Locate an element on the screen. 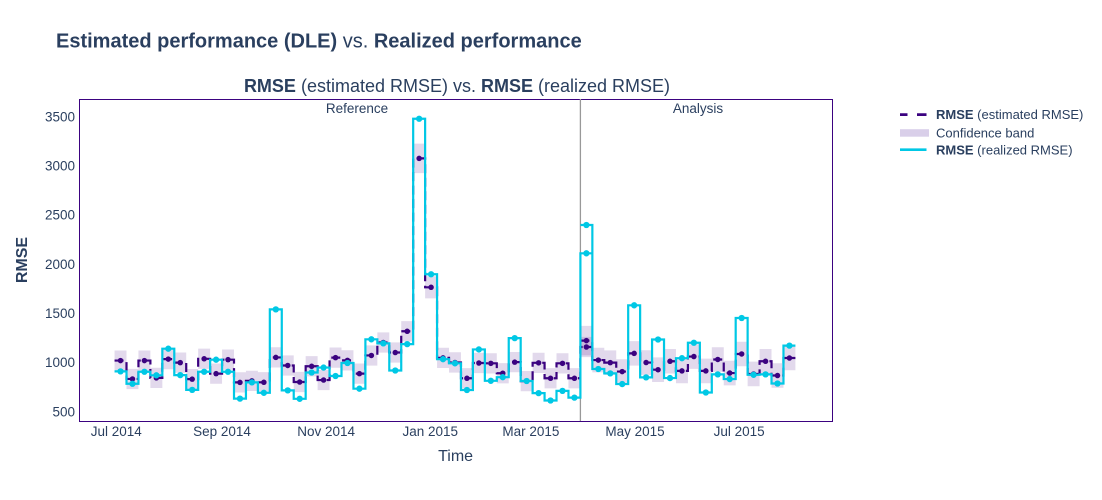  svg-text: Nov 2014 is located at coordinates (326, 431).